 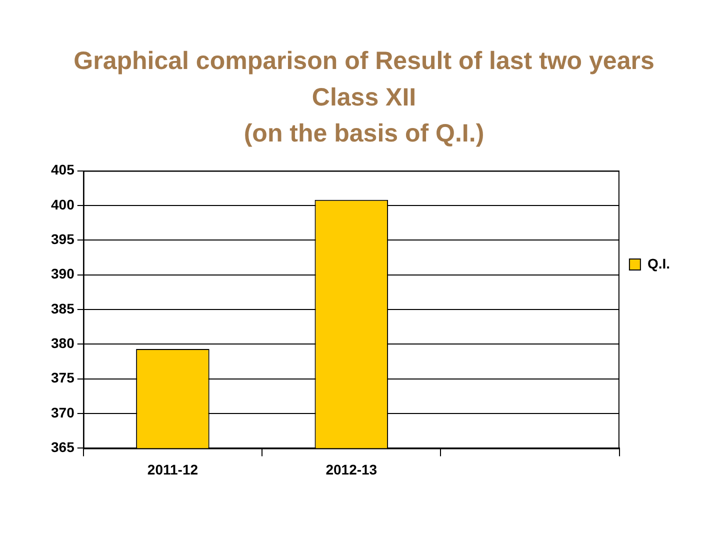 What do you see at coordinates (63, 378) in the screenshot?
I see `y-tick-label: 375` at bounding box center [63, 378].